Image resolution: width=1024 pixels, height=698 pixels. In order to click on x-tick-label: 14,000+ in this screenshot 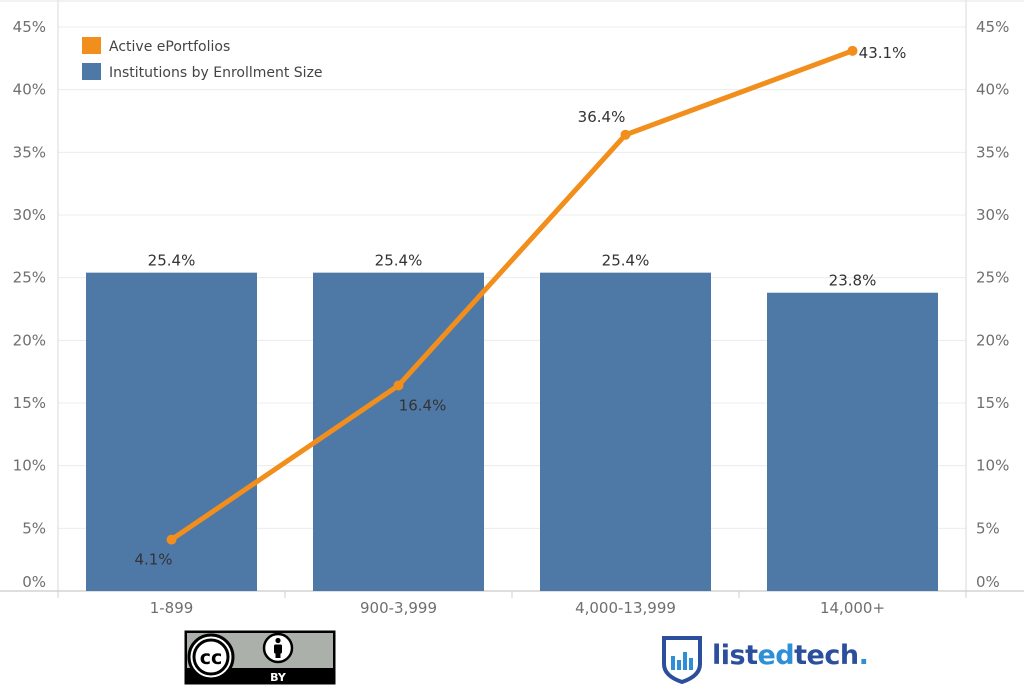, I will do `click(852, 608)`.